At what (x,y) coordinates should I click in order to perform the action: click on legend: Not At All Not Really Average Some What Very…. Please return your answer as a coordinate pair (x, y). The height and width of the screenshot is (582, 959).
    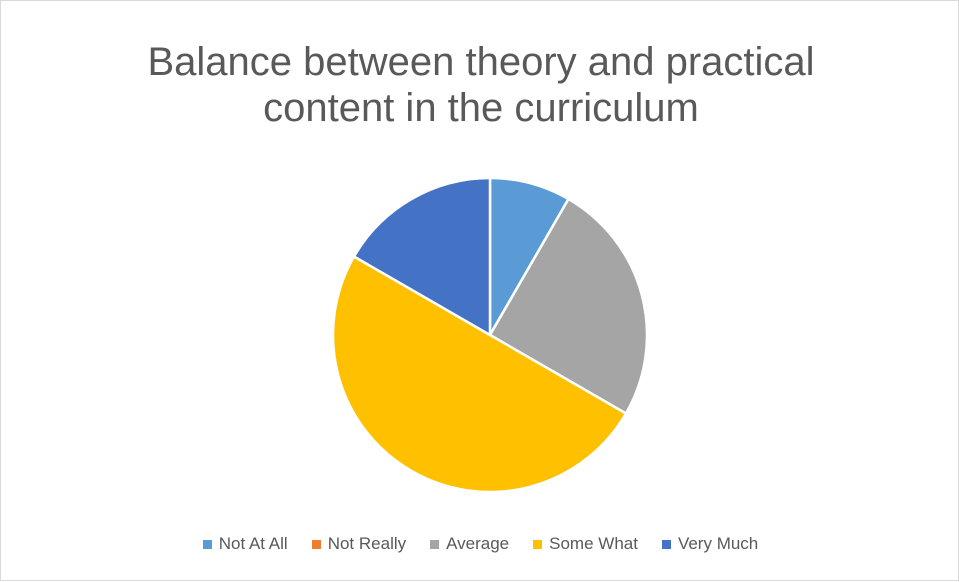
    Looking at the image, I should click on (480, 544).